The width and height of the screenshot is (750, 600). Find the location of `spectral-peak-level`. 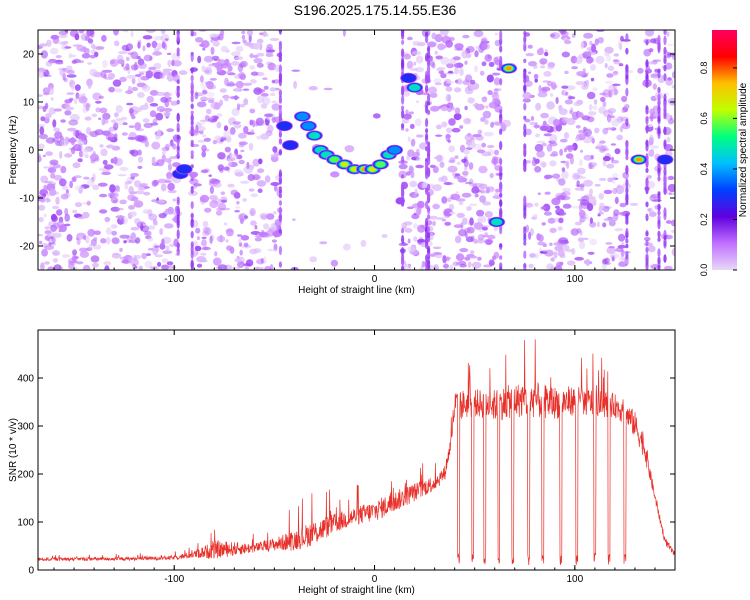

spectral-peak-level is located at coordinates (284, 126).